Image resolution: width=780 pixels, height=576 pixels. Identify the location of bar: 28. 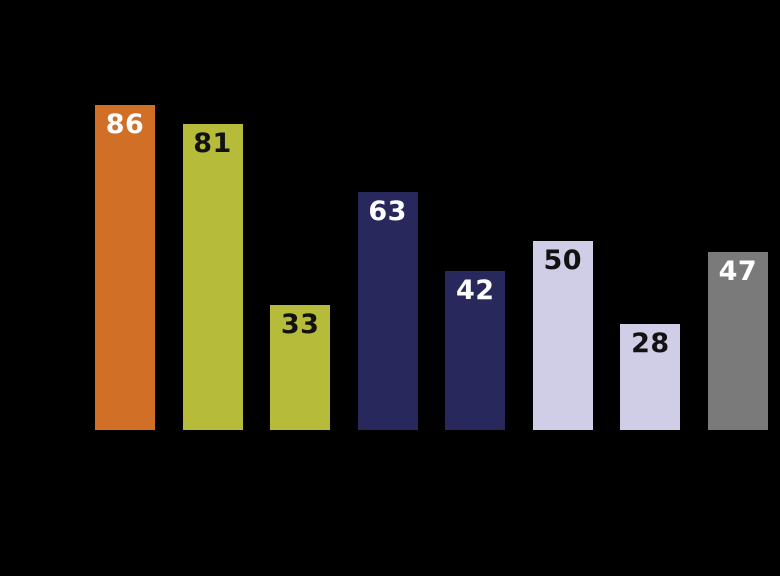
(650, 377).